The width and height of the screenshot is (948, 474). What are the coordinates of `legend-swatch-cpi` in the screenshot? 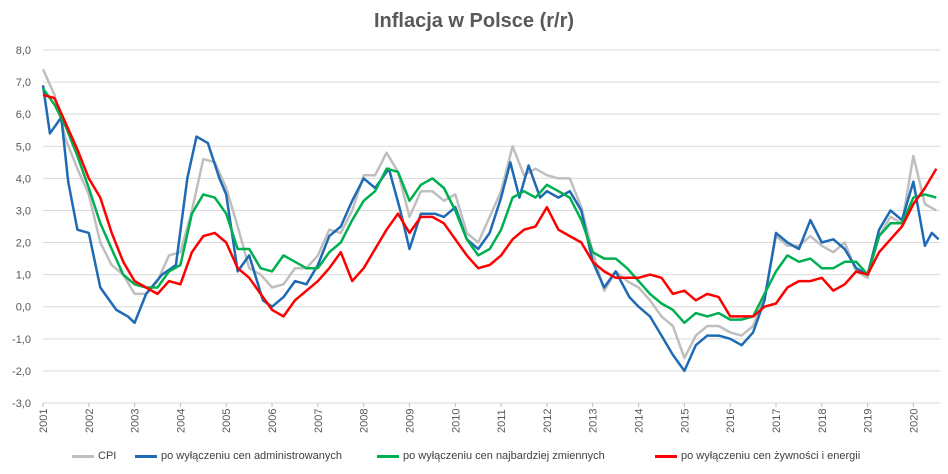 It's located at (83, 456).